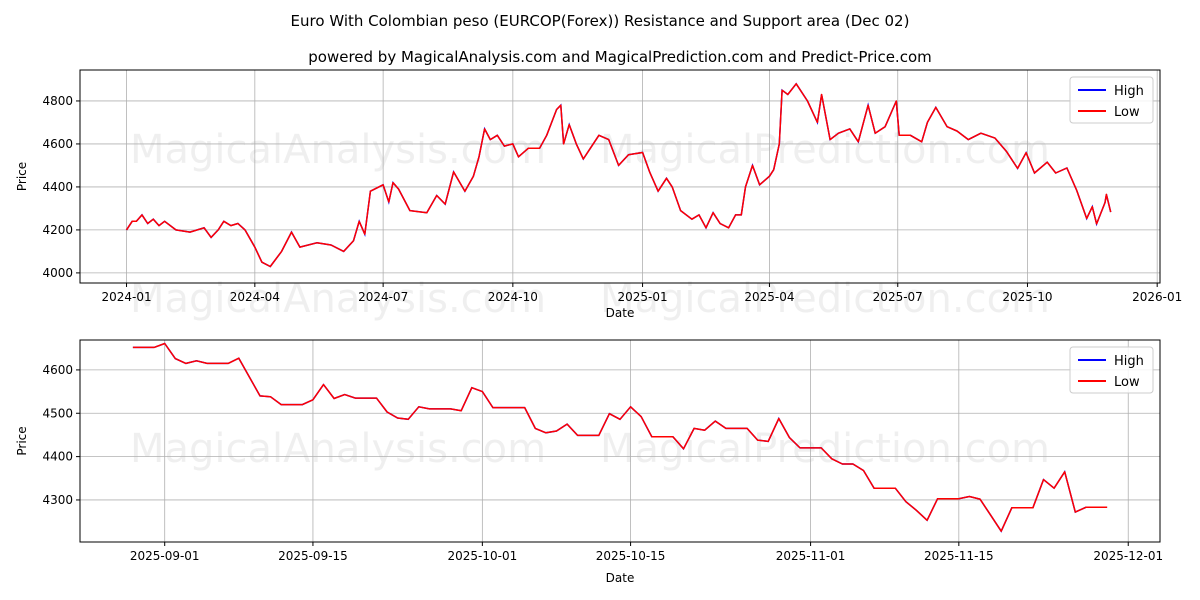 This screenshot has height=600, width=1200. Describe the element at coordinates (57, 230) in the screenshot. I see `y-tick-label: 4200` at that location.